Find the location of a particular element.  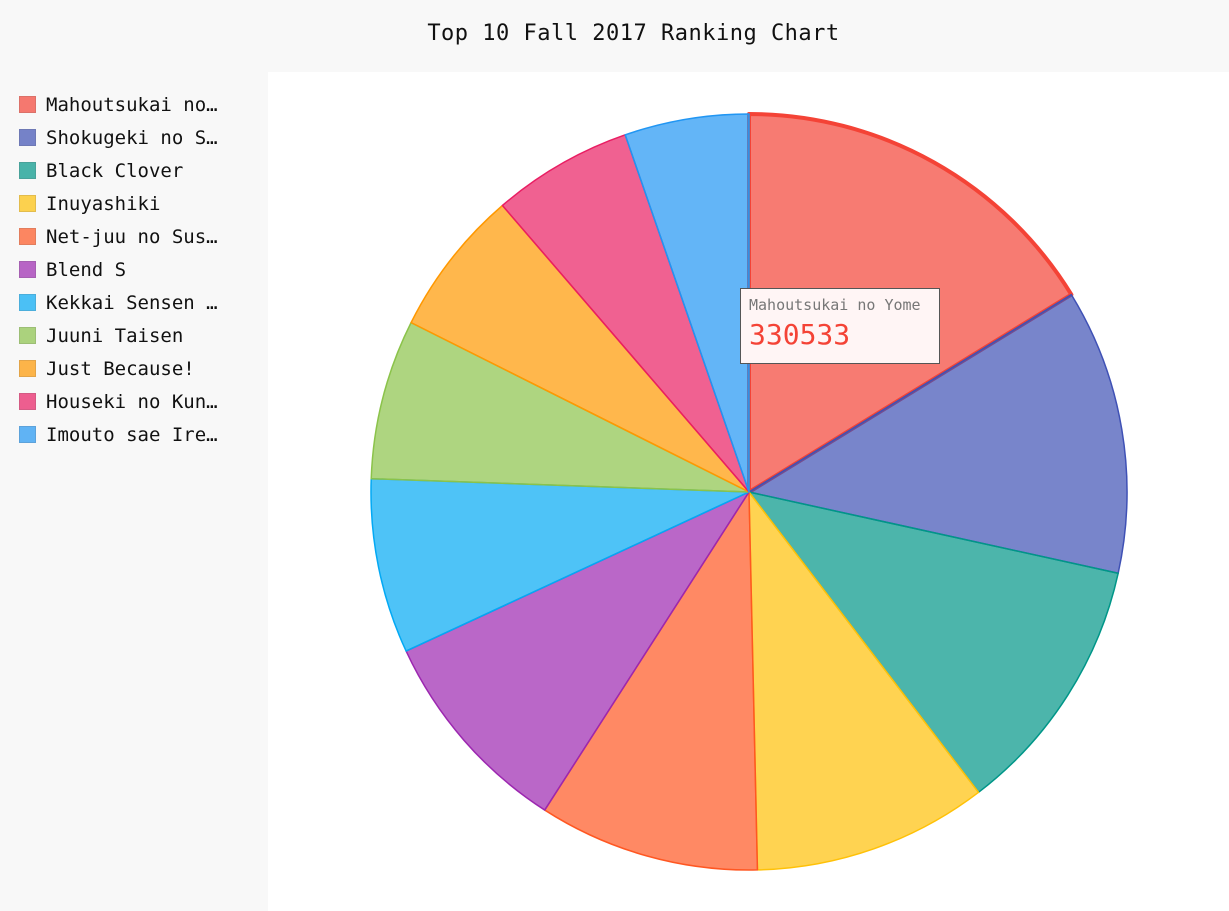

tooltip: Mahoutsukai no Yome 330533 is located at coordinates (840, 326).